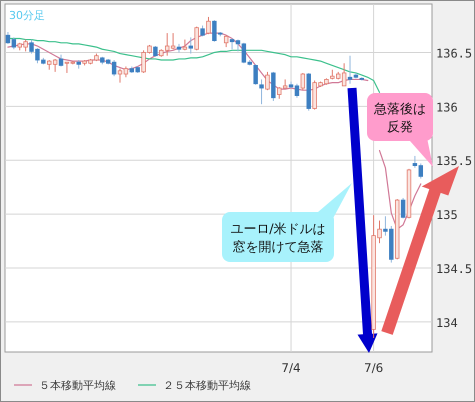  Describe the element at coordinates (278, 238) in the screenshot. I see `annotation: ユーロ/米ドルは窓を開けて急落` at that location.